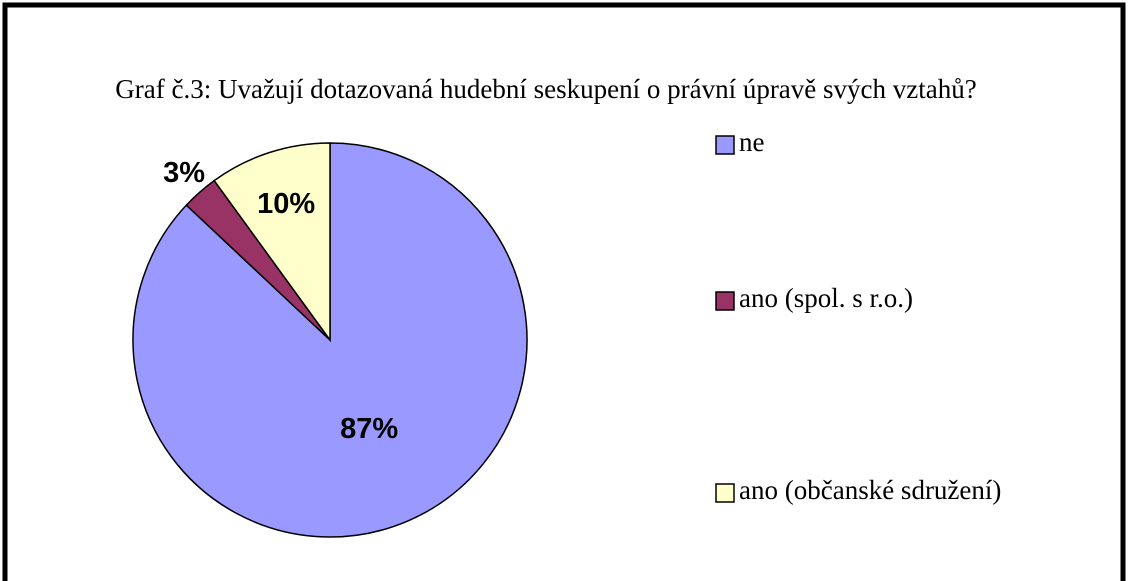 This screenshot has width=1128, height=581. What do you see at coordinates (184, 173) in the screenshot?
I see `data-label: 3%` at bounding box center [184, 173].